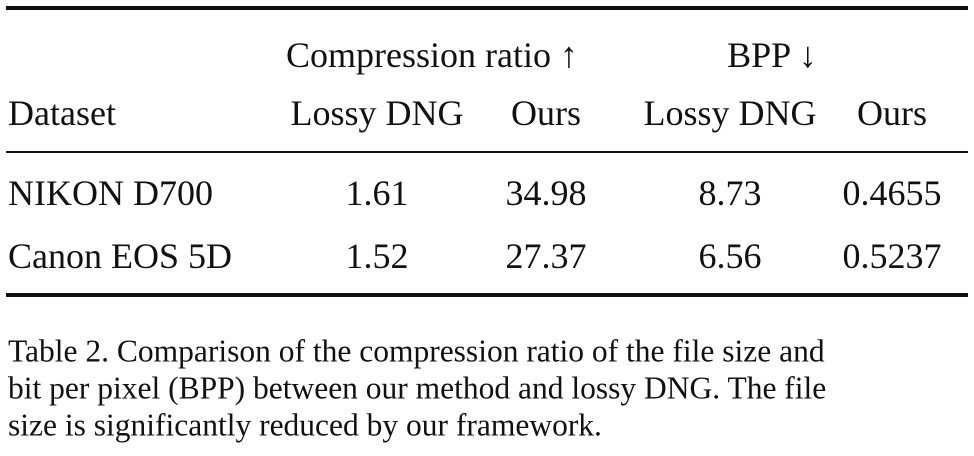 The width and height of the screenshot is (974, 456). Describe the element at coordinates (377, 256) in the screenshot. I see `cell: 1.52` at that location.